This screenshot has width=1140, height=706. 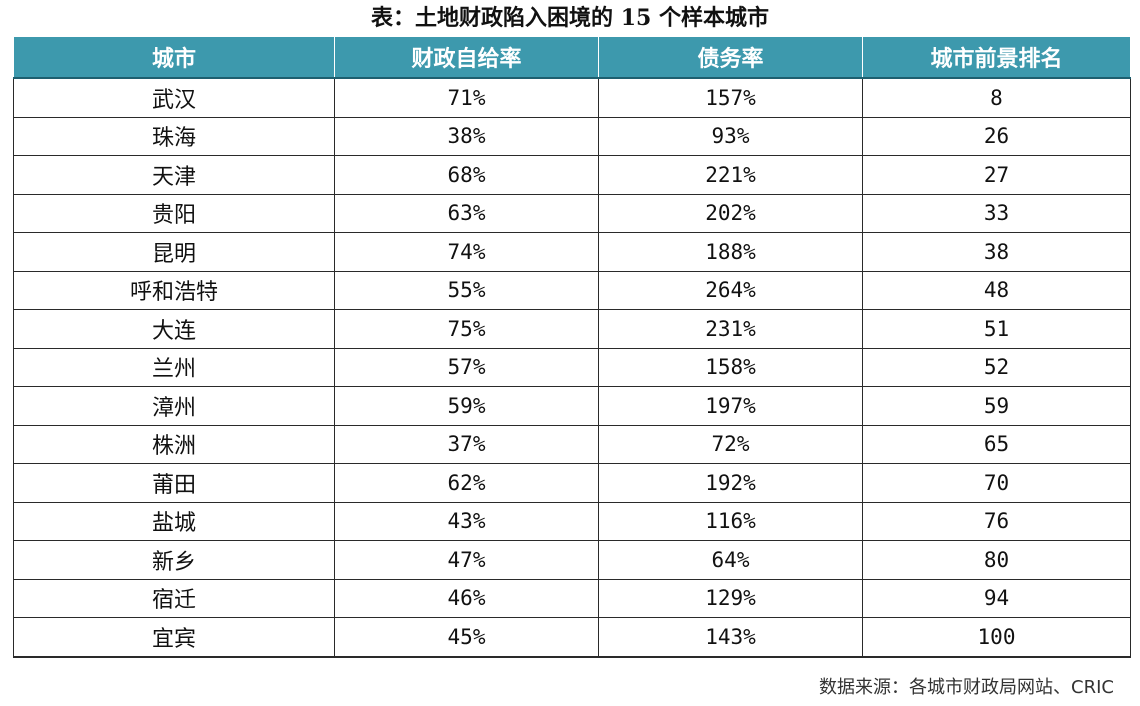 What do you see at coordinates (996, 57) in the screenshot?
I see `header-city-outlook-rank: 城市前景排名` at bounding box center [996, 57].